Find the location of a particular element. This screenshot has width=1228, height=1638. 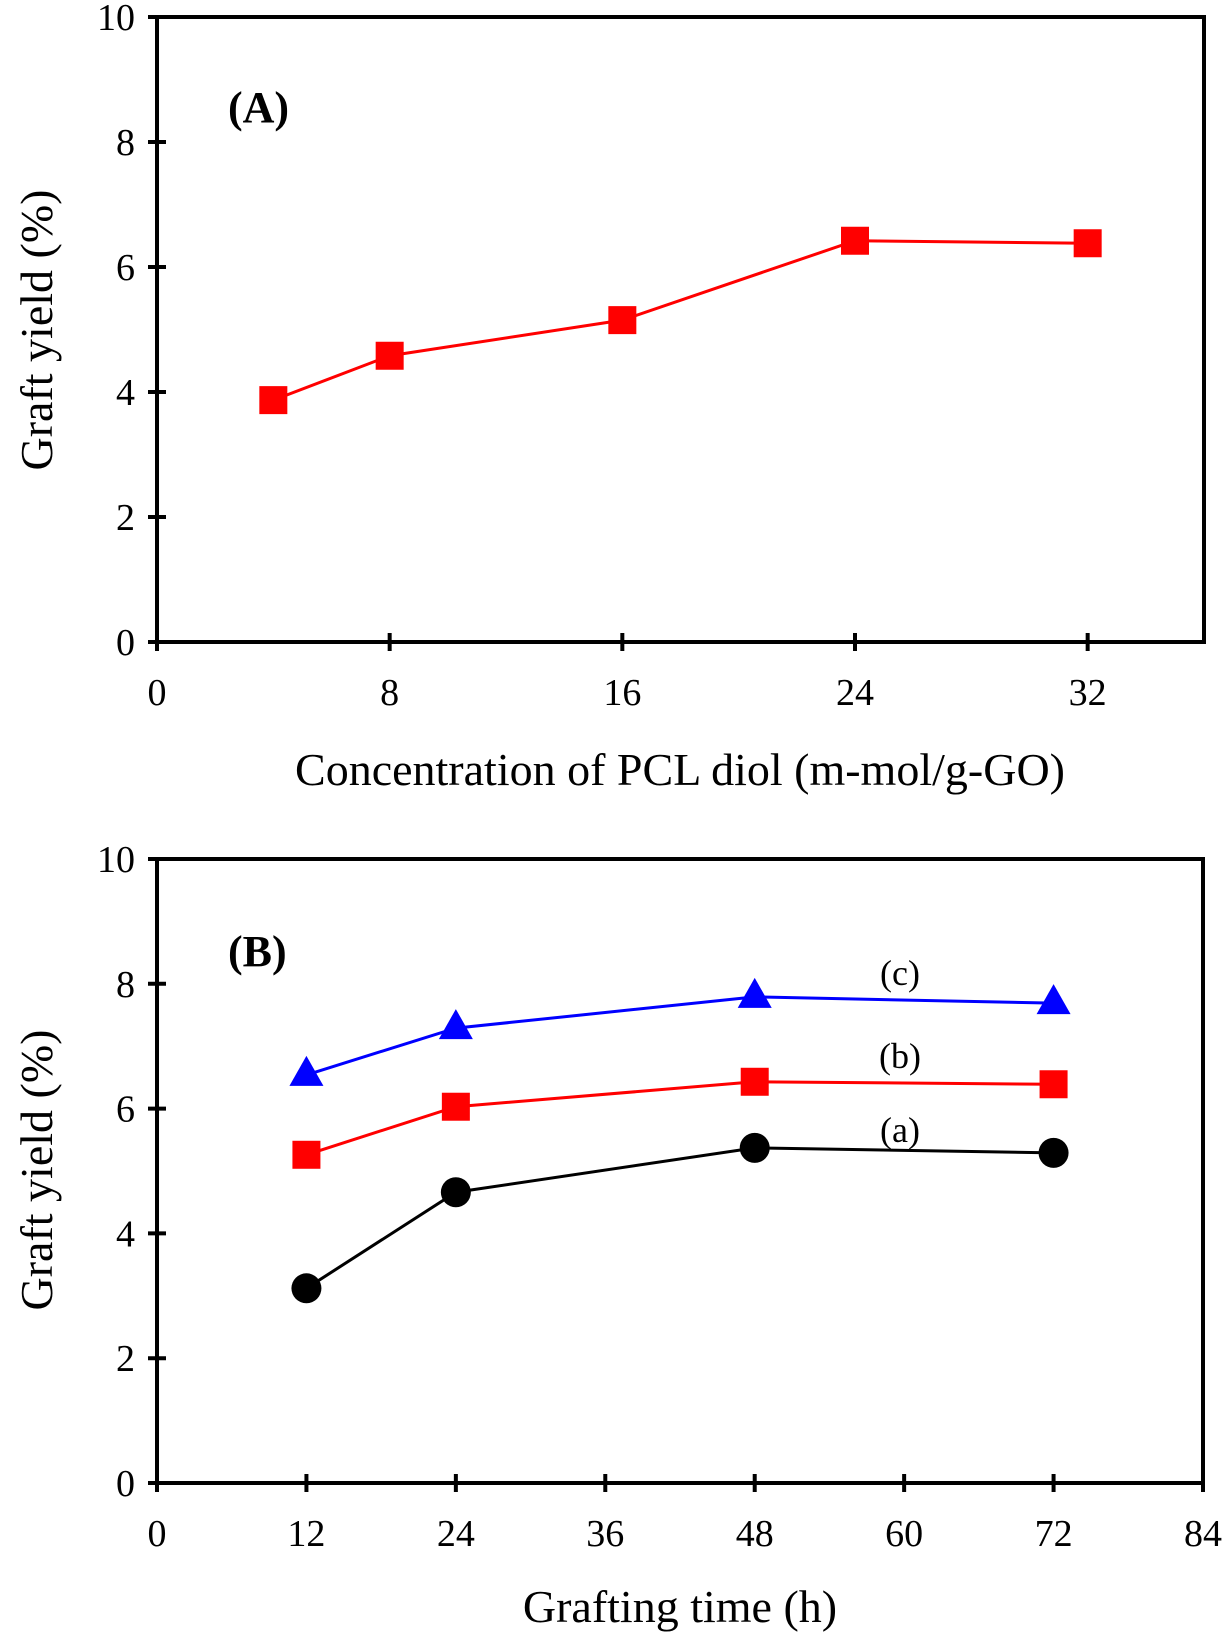

panel-b-series-line-b is located at coordinates (679, 1118).